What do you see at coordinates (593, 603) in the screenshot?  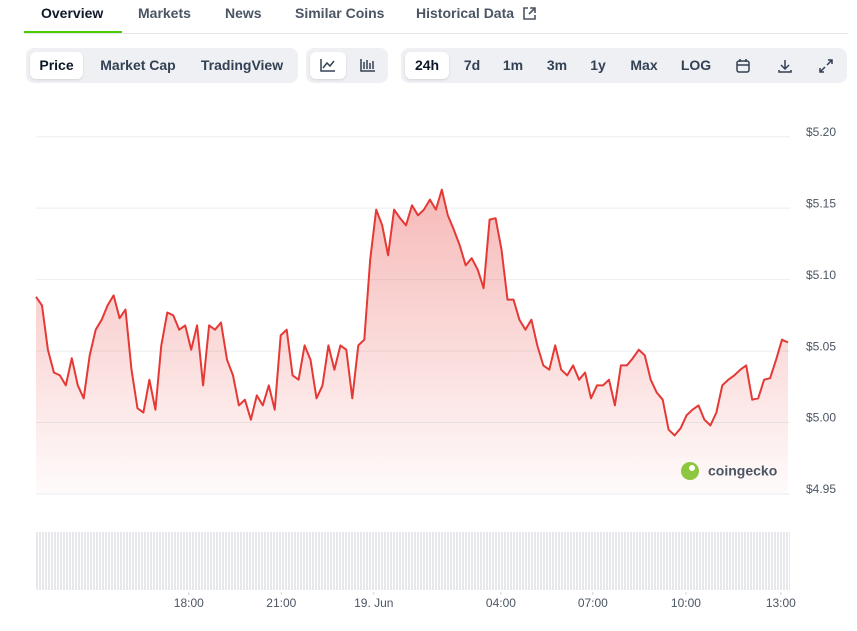 I see `x-tick-label: 07:00` at bounding box center [593, 603].